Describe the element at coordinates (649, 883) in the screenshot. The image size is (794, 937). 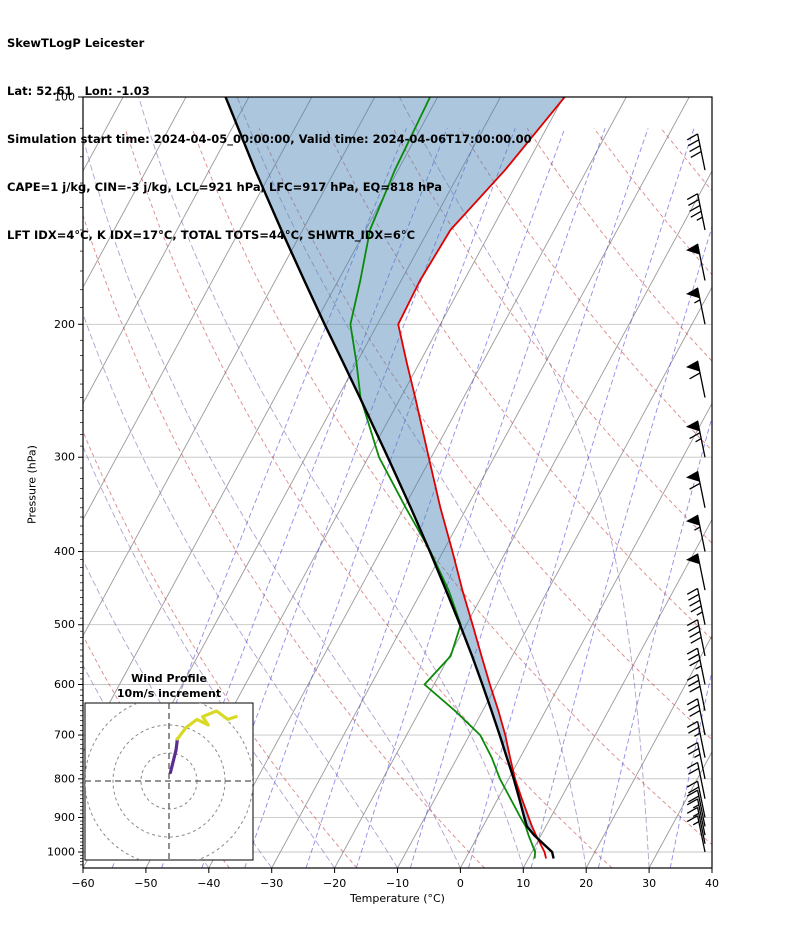
I see `svg-text: 30` at that location.